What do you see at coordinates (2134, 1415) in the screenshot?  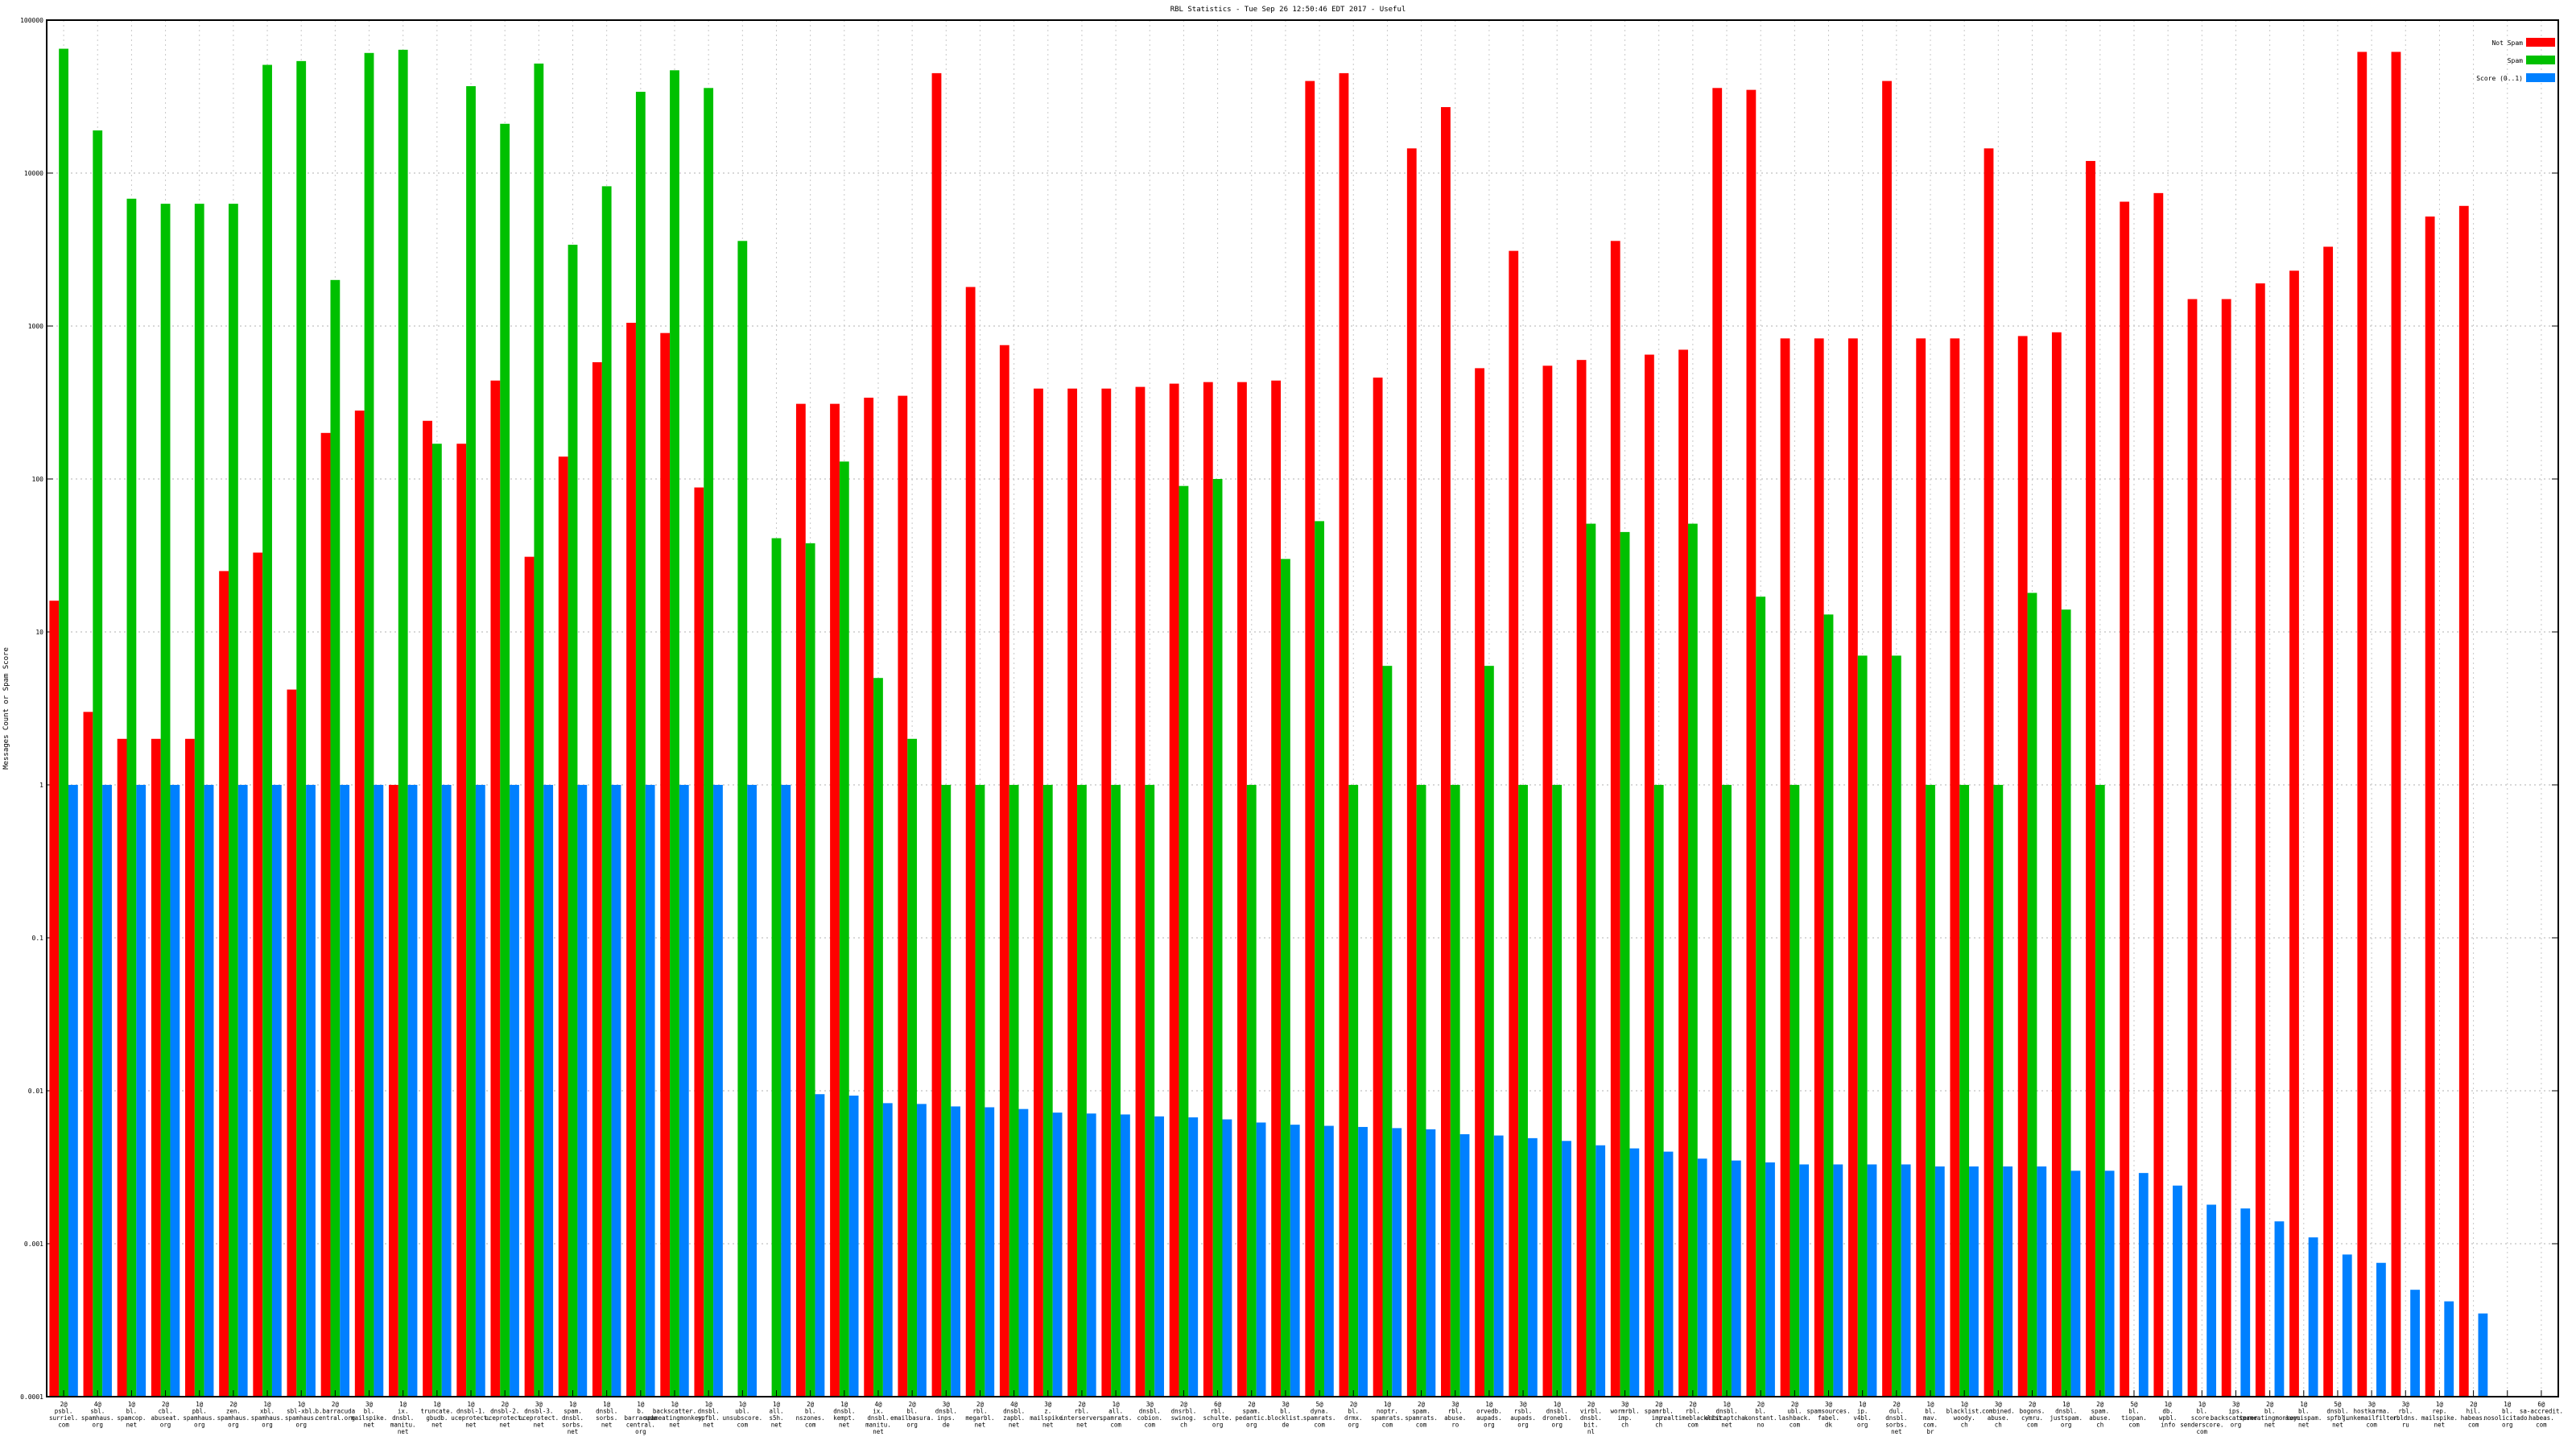 I see `x-tick-label: 5@ bl. tiopan. com` at bounding box center [2134, 1415].